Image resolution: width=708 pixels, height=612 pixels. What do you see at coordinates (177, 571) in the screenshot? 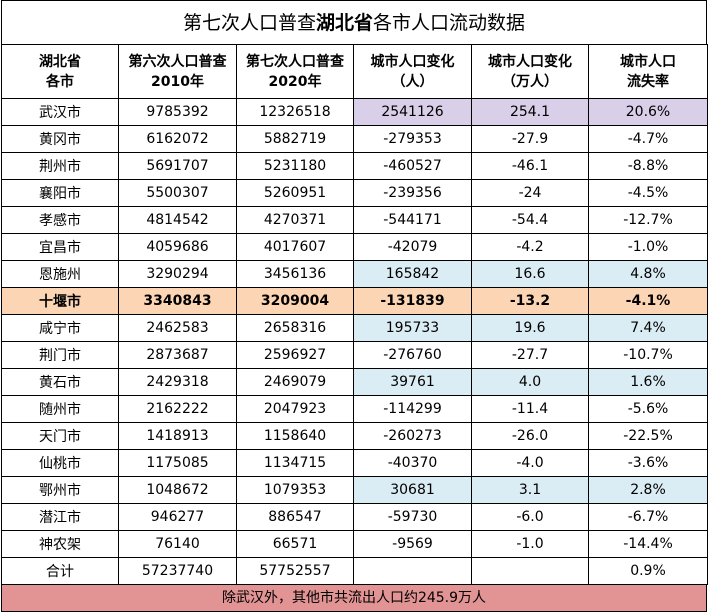
I see `total-pop-2010-cell: 57237740` at bounding box center [177, 571].